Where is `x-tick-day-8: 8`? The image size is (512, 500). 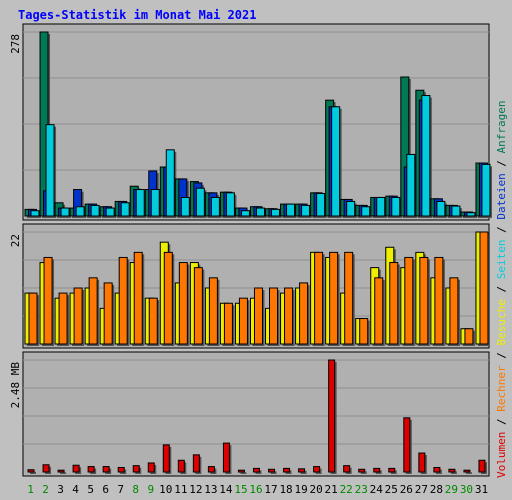 x-tick-day-8: 8 is located at coordinates (135, 489).